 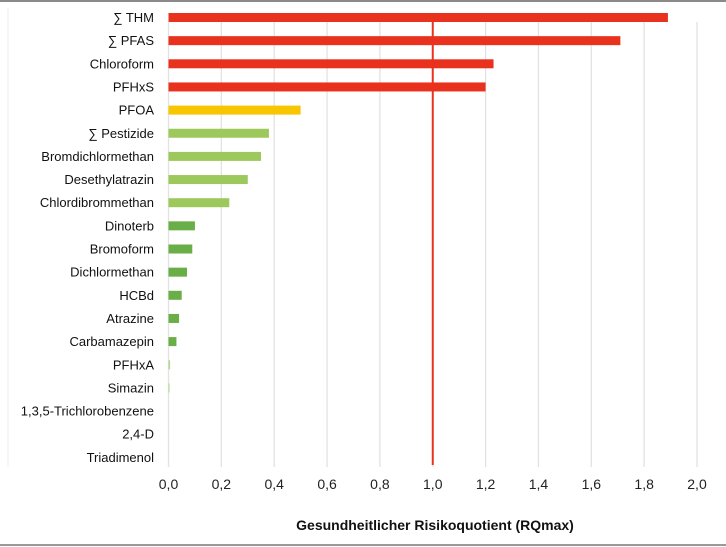 What do you see at coordinates (122, 249) in the screenshot?
I see `category-label: Bromoform` at bounding box center [122, 249].